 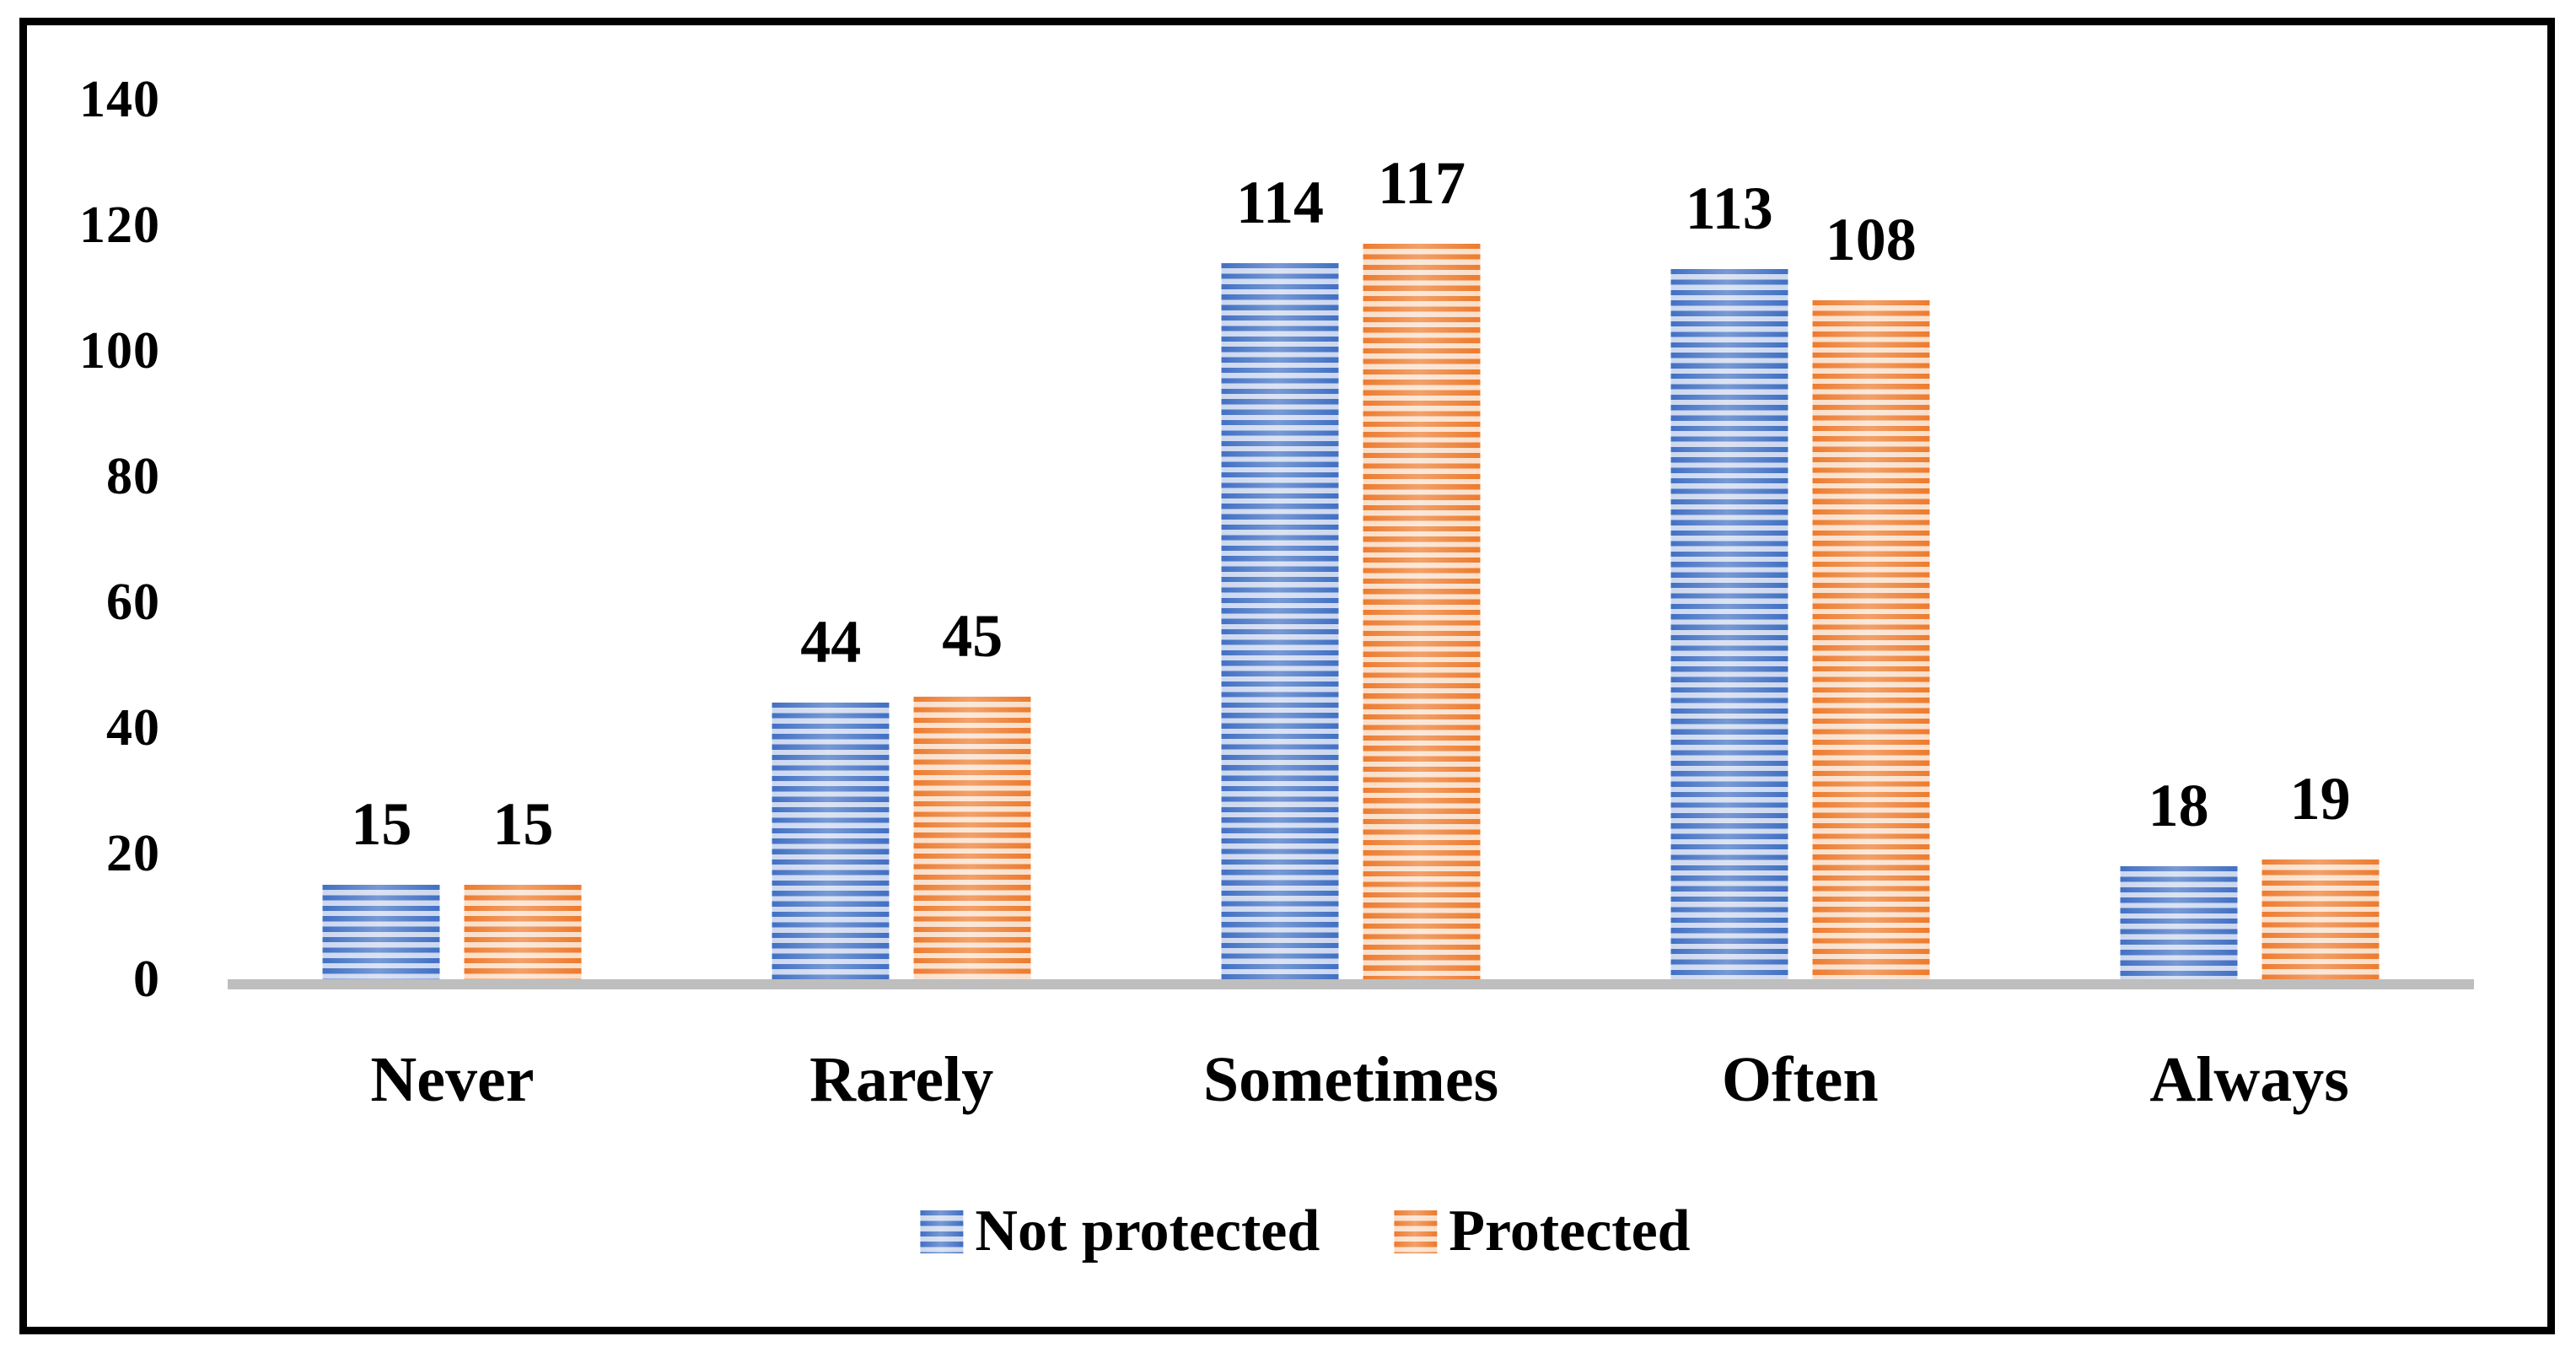 I want to click on legend-label: Not protected, so click(x=1147, y=1231).